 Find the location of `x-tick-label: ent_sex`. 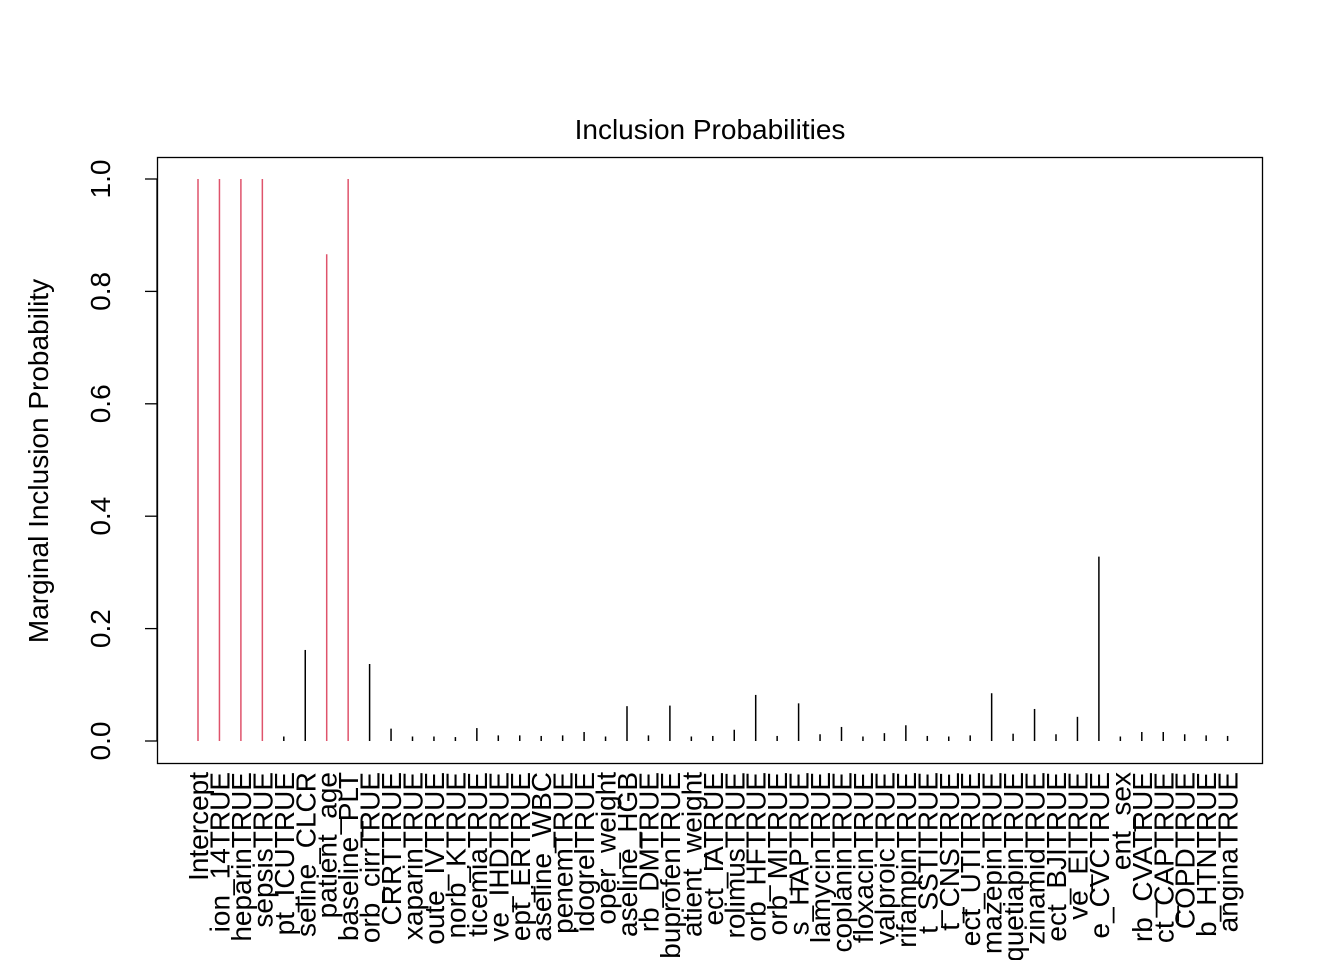

x-tick-label: ent_sex is located at coordinates (1120, 821).